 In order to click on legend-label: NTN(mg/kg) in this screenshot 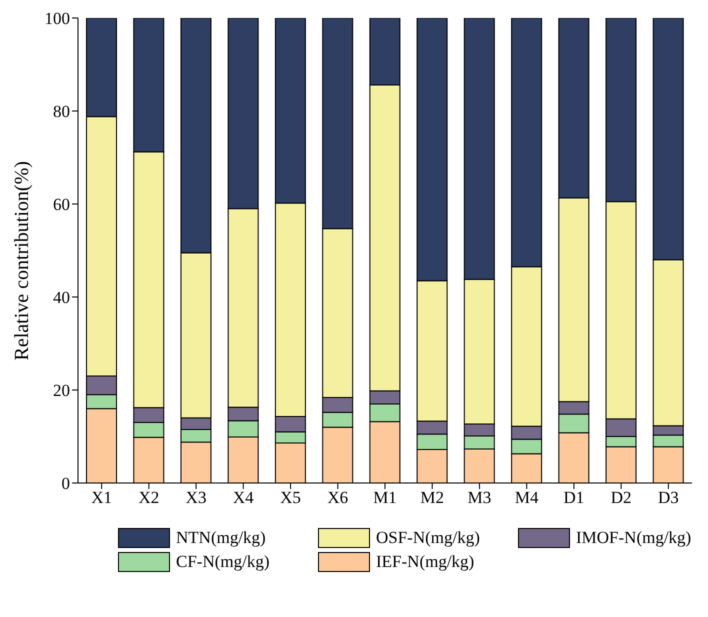, I will do `click(221, 538)`.